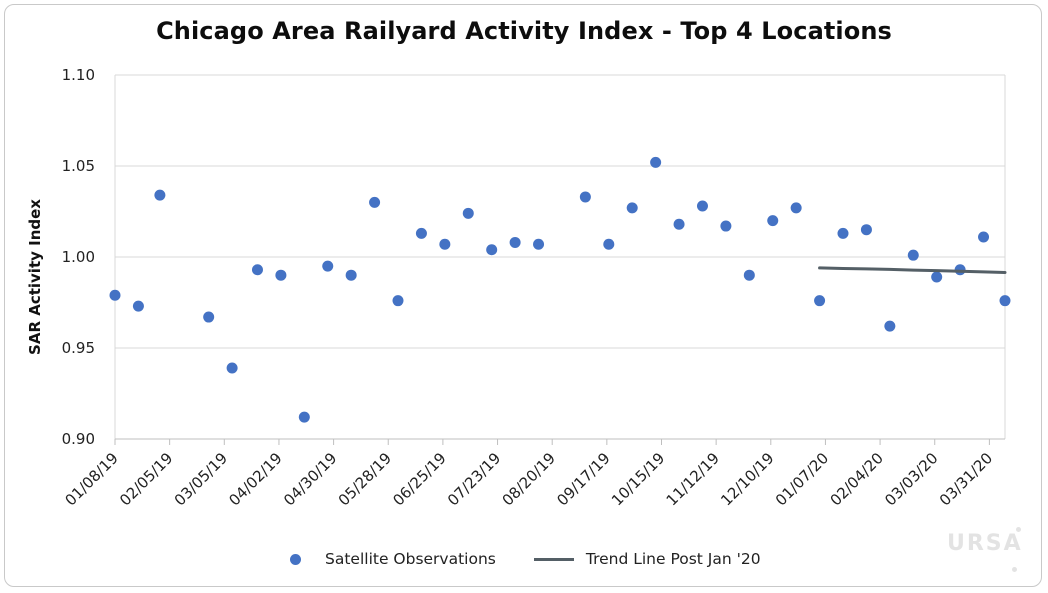 Image resolution: width=1048 pixels, height=593 pixels. What do you see at coordinates (201, 479) in the screenshot?
I see `x-tick-label: 03/05/19` at bounding box center [201, 479].